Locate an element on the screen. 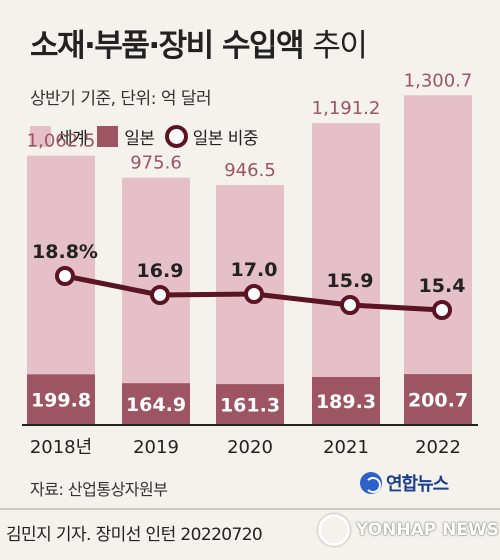  japan-value-label: 164.9 is located at coordinates (156, 405).